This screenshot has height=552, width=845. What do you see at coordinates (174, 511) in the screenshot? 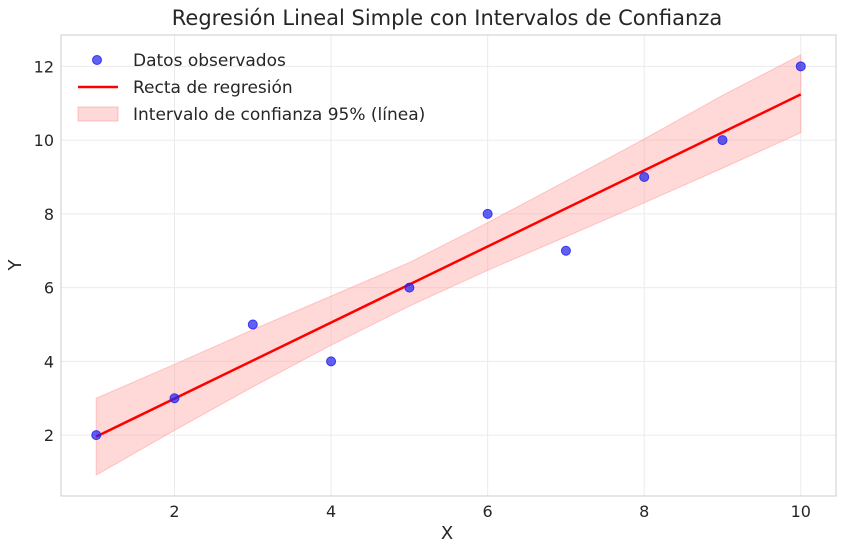
I see `x-tick-label: 2` at bounding box center [174, 511].